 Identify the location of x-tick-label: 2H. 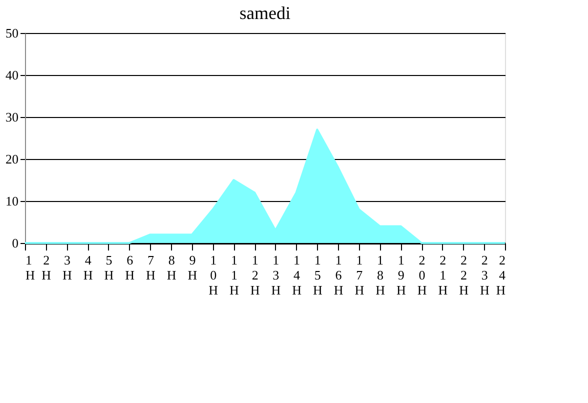
(47, 267).